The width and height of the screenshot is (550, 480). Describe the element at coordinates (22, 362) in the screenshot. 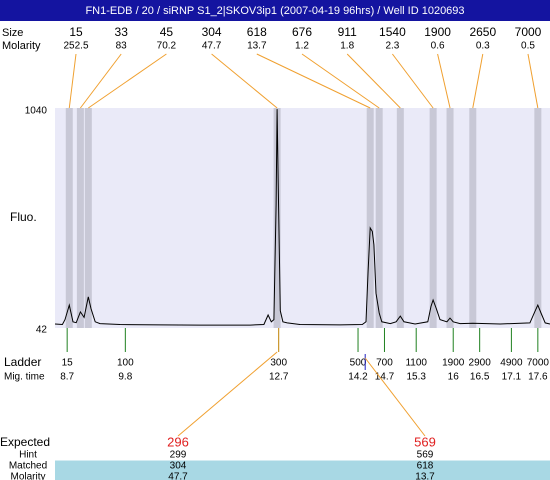

I see `ladder-label: Ladder` at that location.